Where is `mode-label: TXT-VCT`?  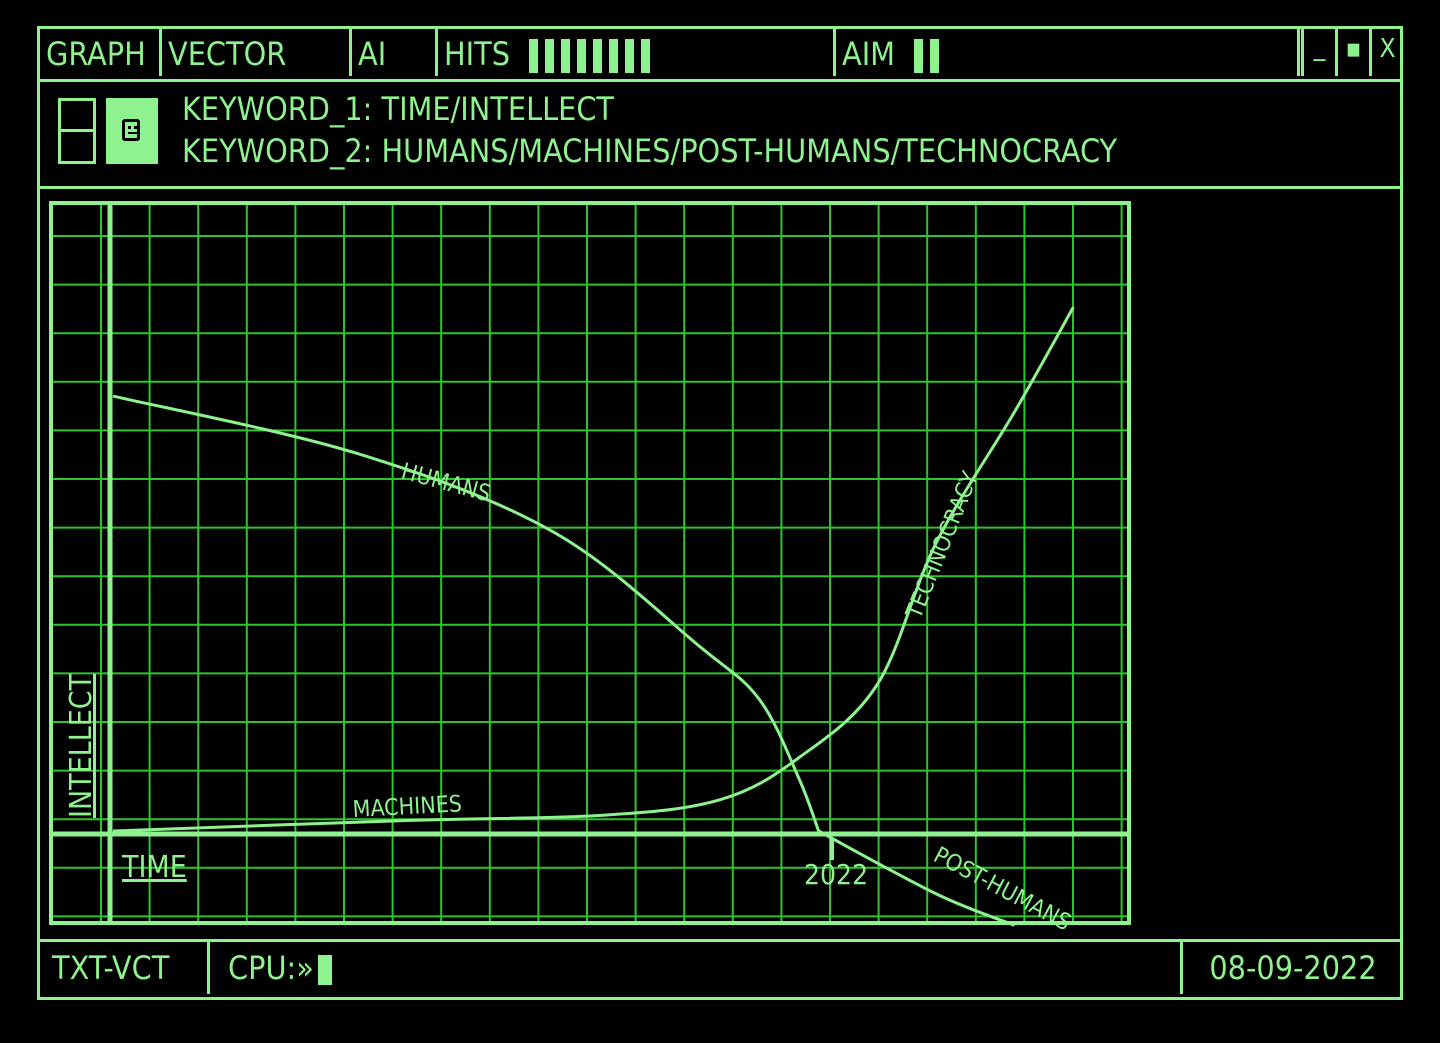
mode-label: TXT-VCT is located at coordinates (125, 968).